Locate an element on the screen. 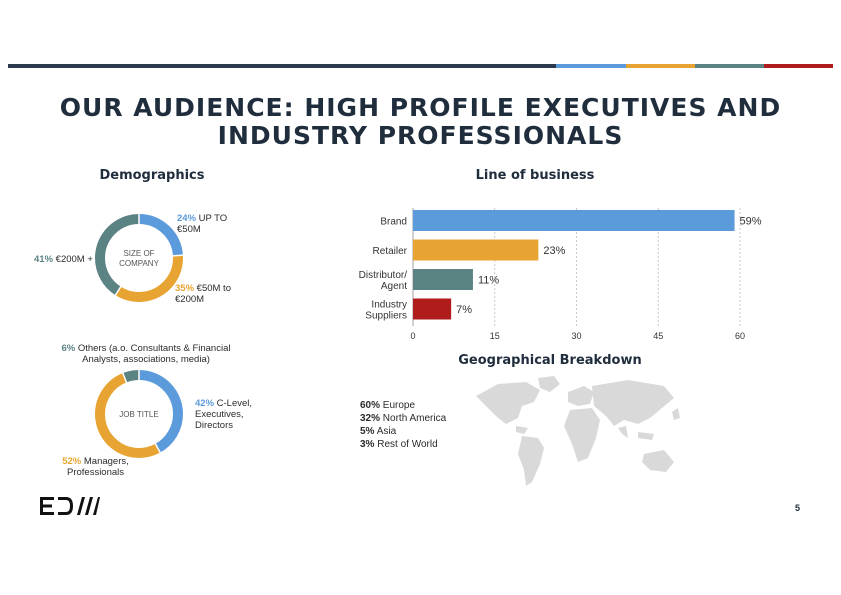  job-title-pct-others: 6% is located at coordinates (68, 348).